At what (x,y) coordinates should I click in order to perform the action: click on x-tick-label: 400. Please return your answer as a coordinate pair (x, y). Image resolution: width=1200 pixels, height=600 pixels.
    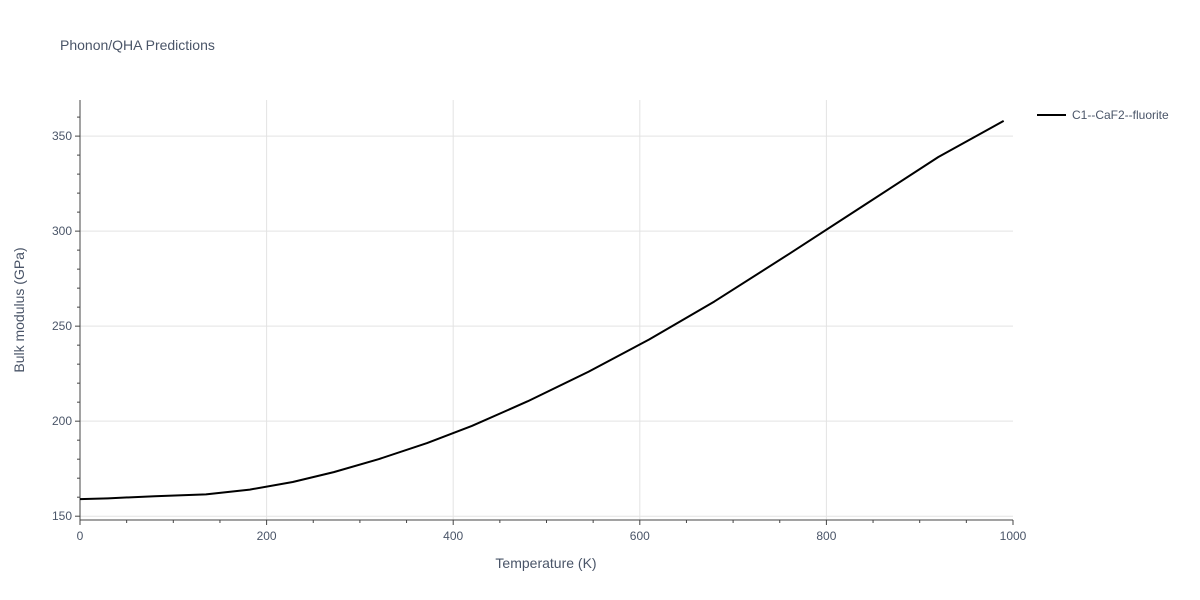
    Looking at the image, I should click on (453, 536).